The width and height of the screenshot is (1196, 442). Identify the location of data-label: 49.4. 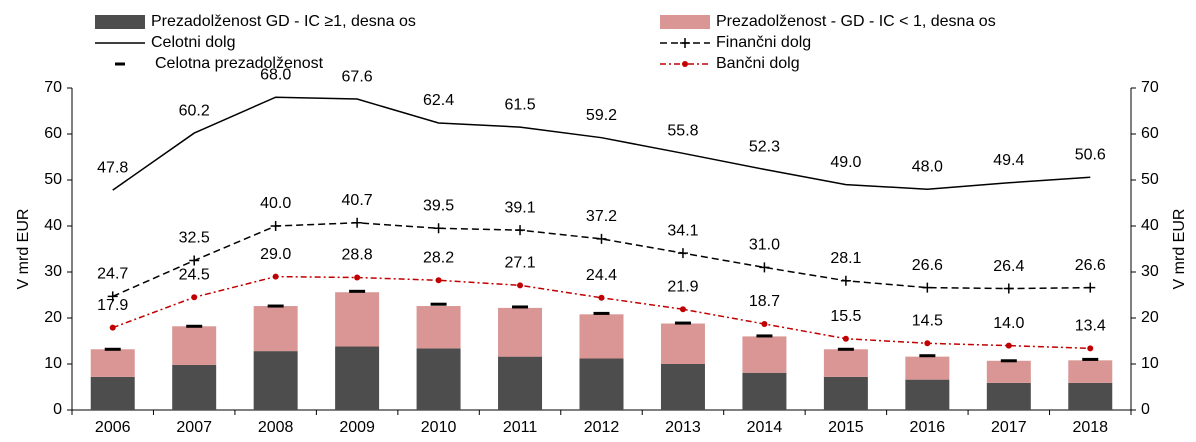
(1008, 160).